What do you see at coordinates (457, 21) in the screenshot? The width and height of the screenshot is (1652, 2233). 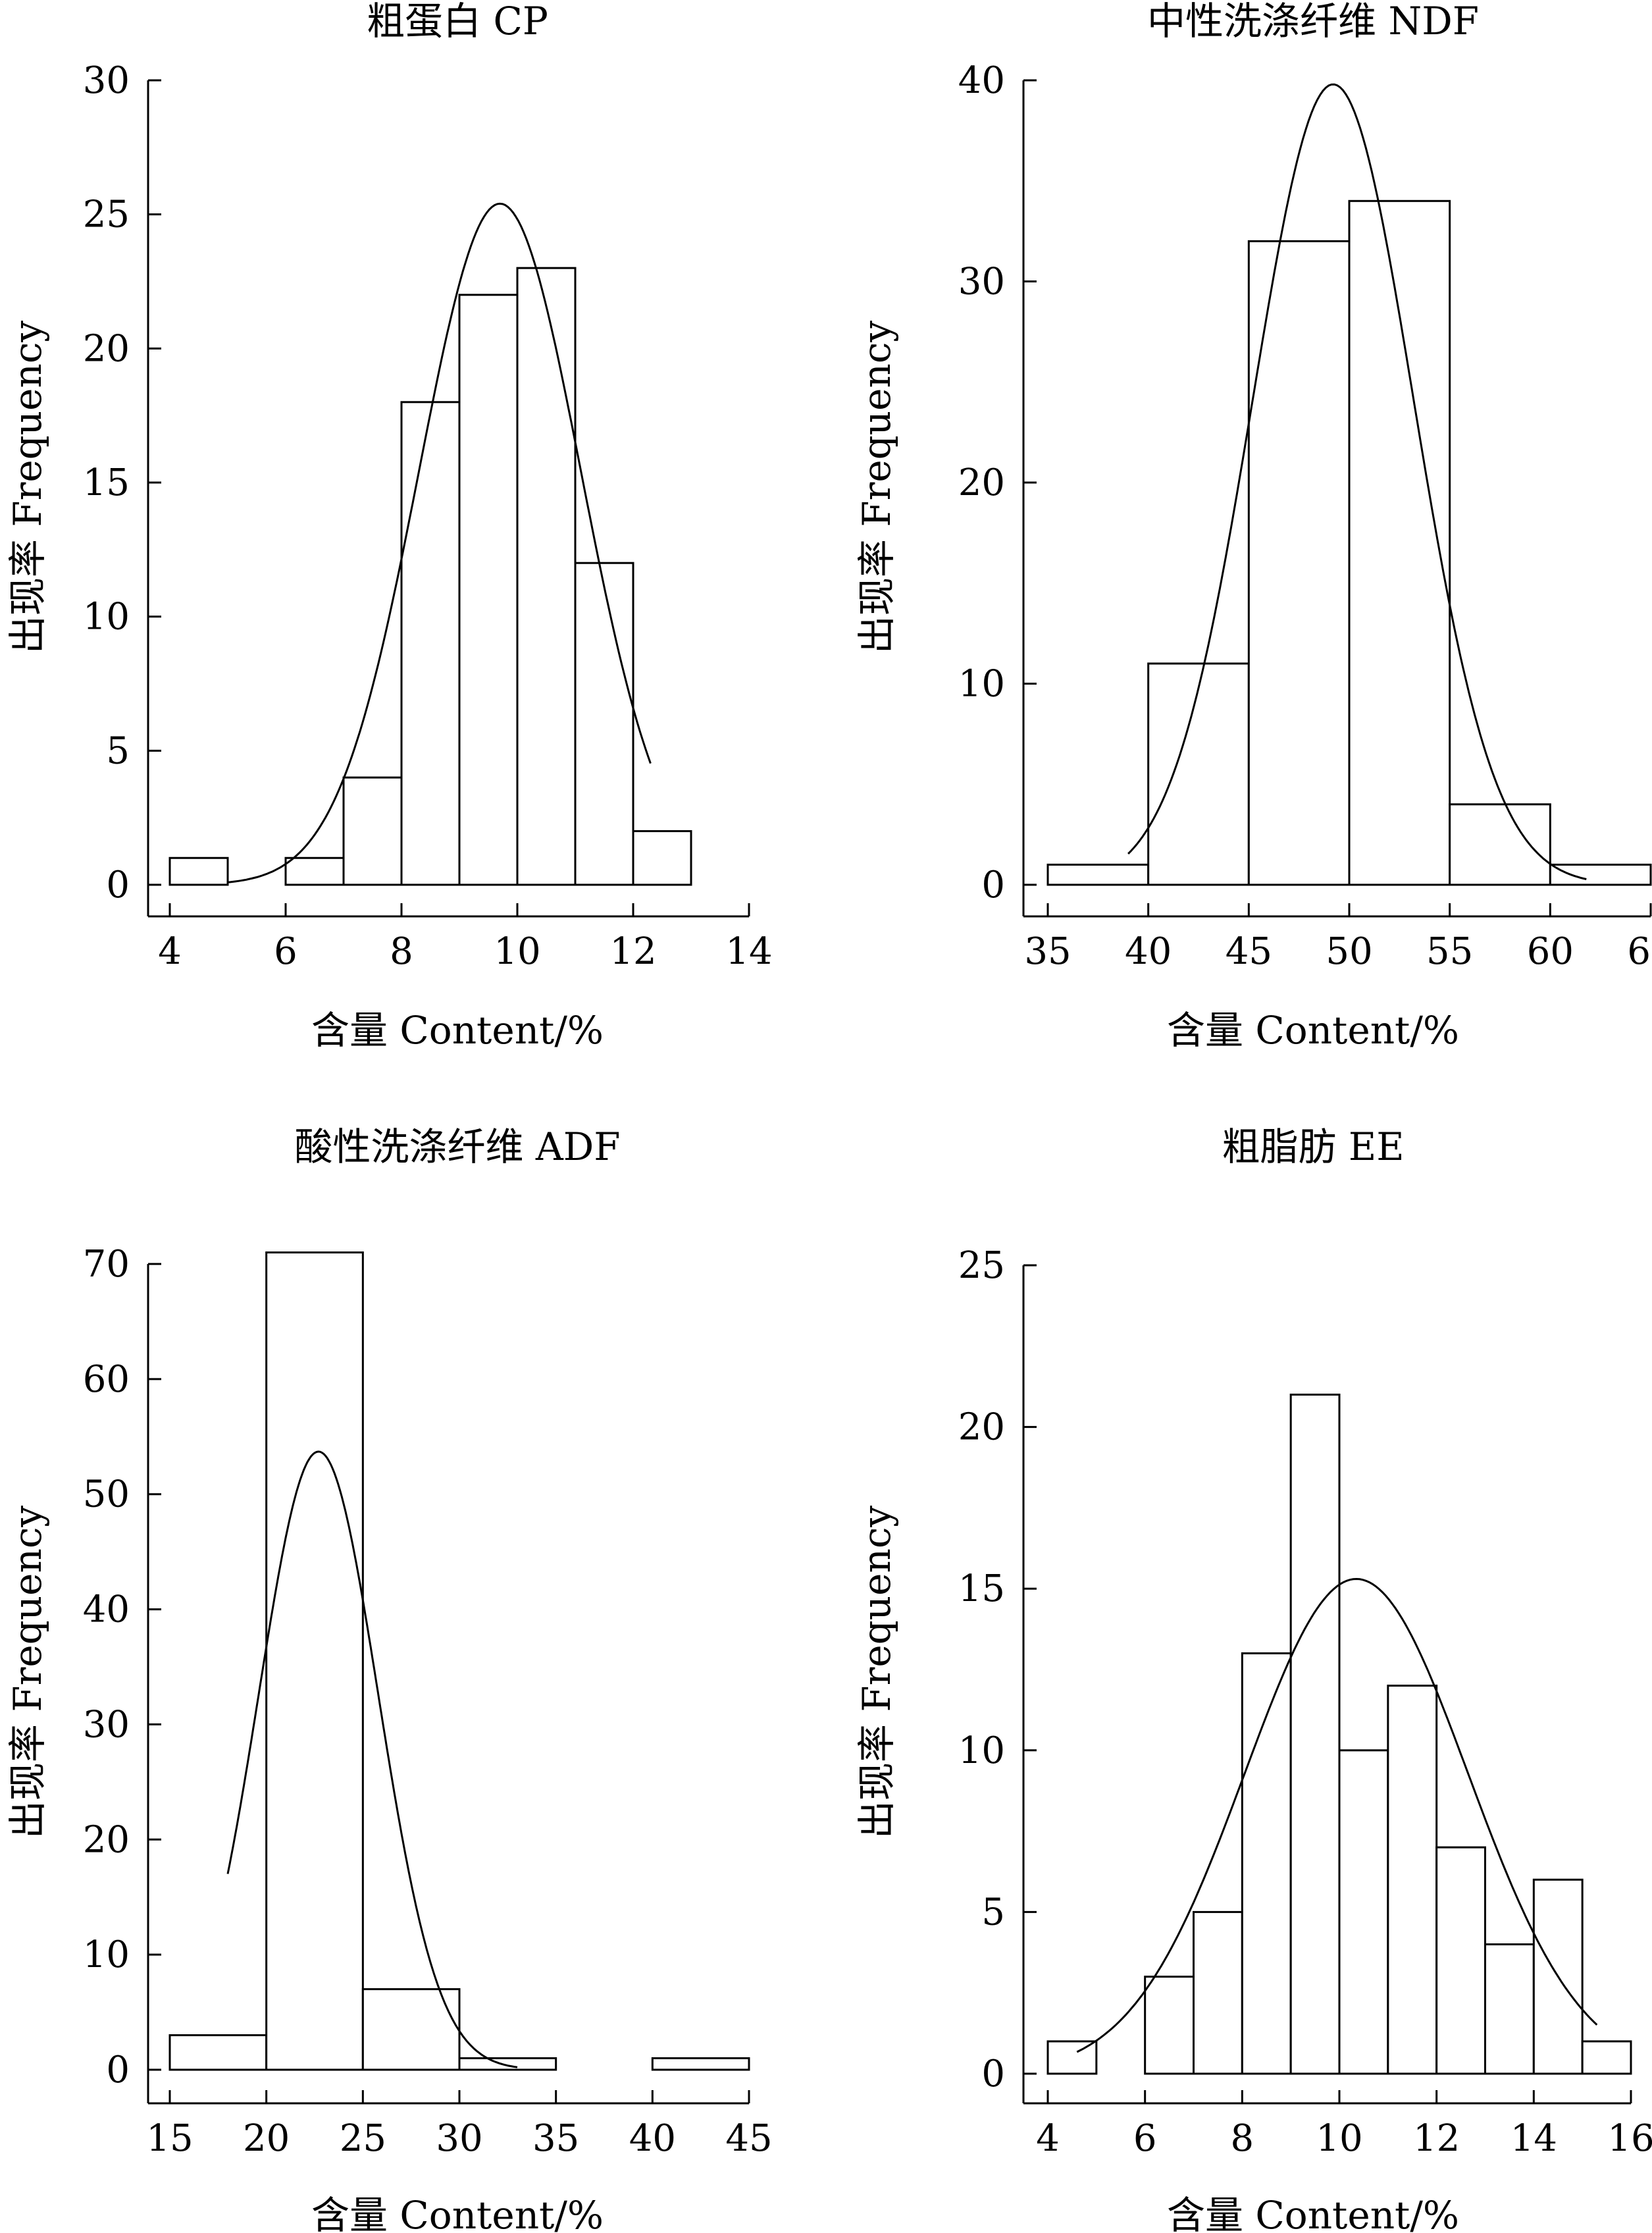 I see `panel-title: 粗蛋白 CP` at bounding box center [457, 21].